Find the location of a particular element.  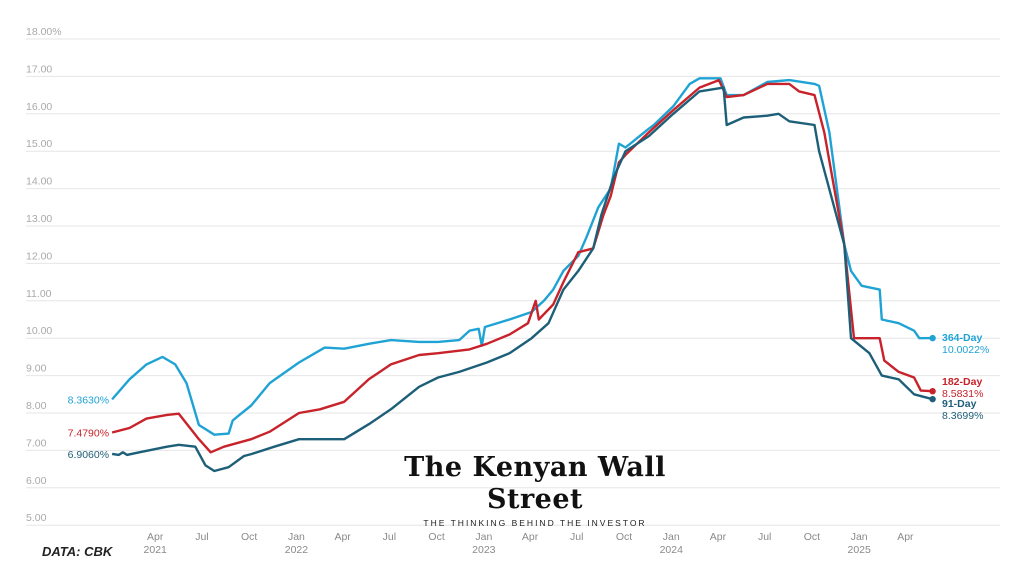

x-tick-year: 2021 is located at coordinates (156, 550).